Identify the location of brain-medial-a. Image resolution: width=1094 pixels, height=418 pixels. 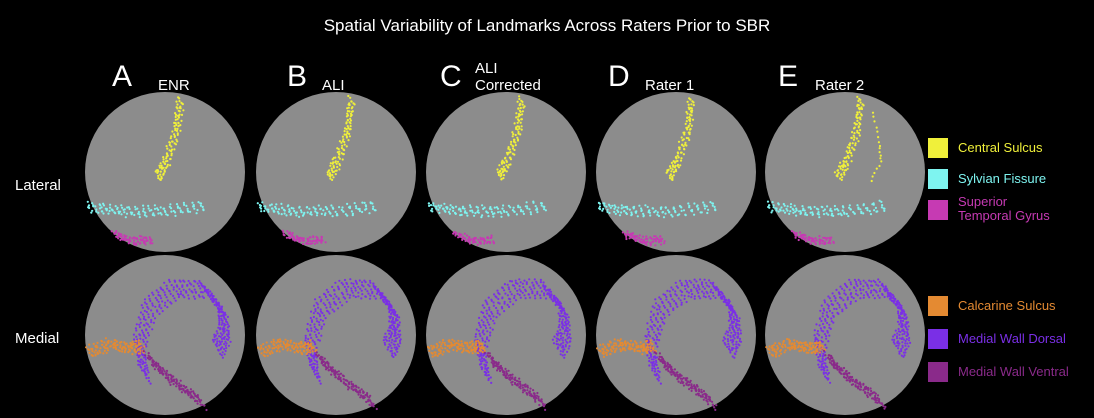
(165, 335).